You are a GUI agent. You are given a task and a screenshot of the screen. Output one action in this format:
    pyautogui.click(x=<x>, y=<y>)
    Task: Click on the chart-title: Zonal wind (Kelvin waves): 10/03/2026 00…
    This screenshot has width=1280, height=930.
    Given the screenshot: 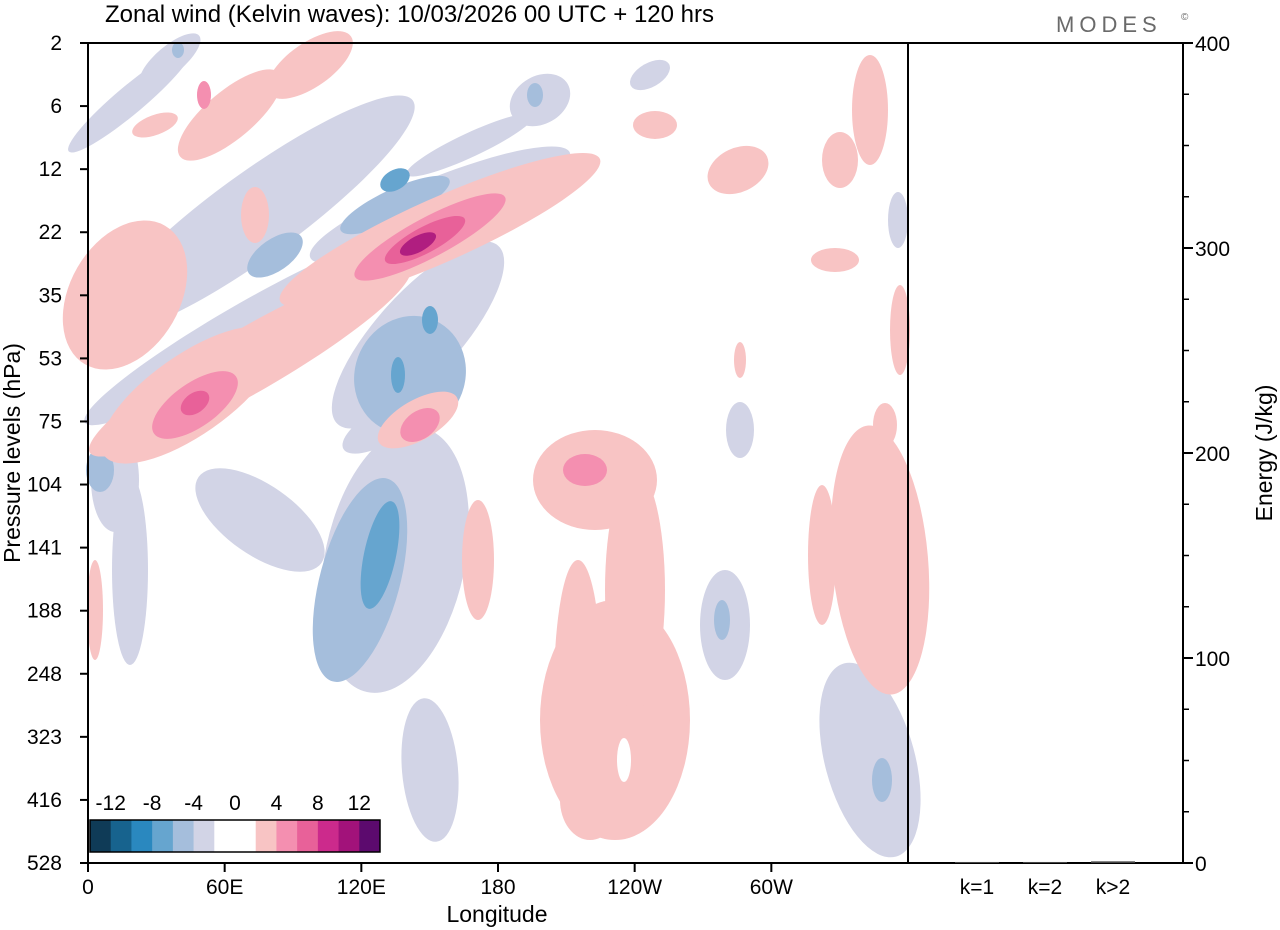 What is the action you would take?
    pyautogui.click(x=409, y=14)
    